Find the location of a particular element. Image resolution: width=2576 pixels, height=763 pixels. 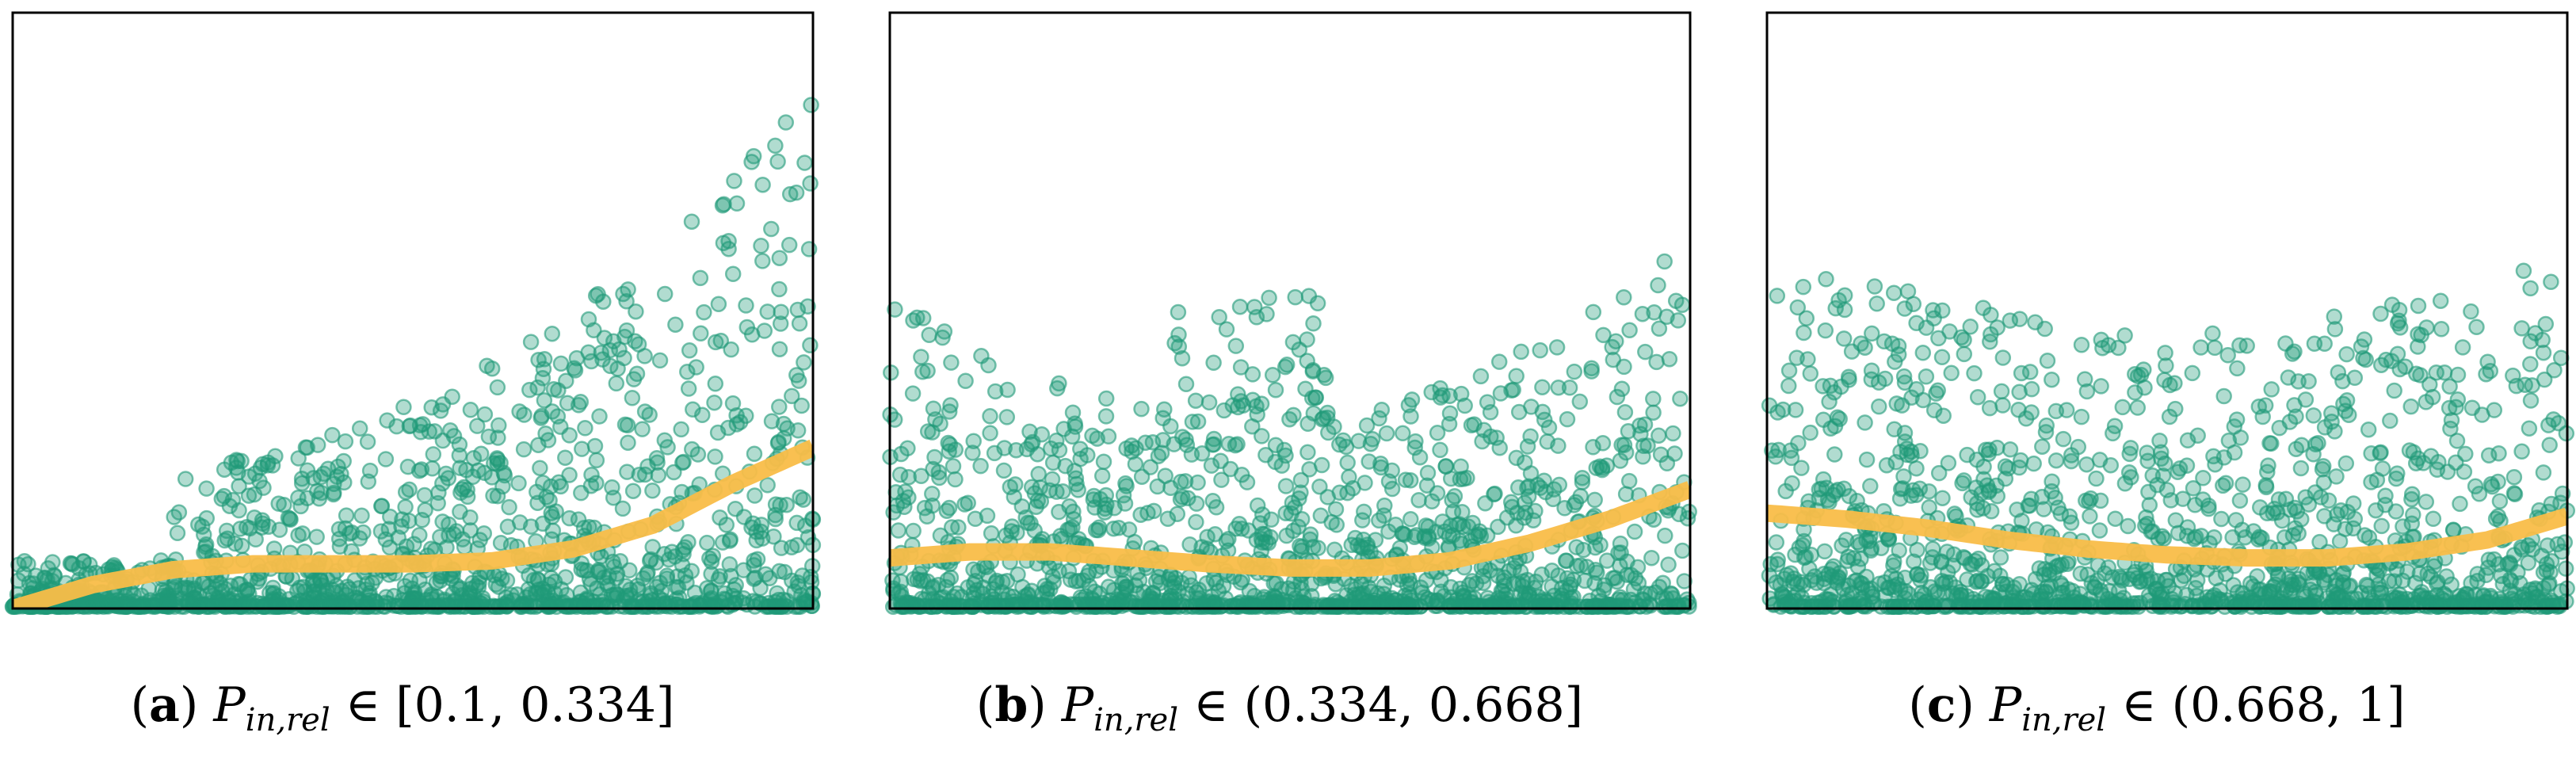

caption-subscript: in,rel is located at coordinates (287, 720).